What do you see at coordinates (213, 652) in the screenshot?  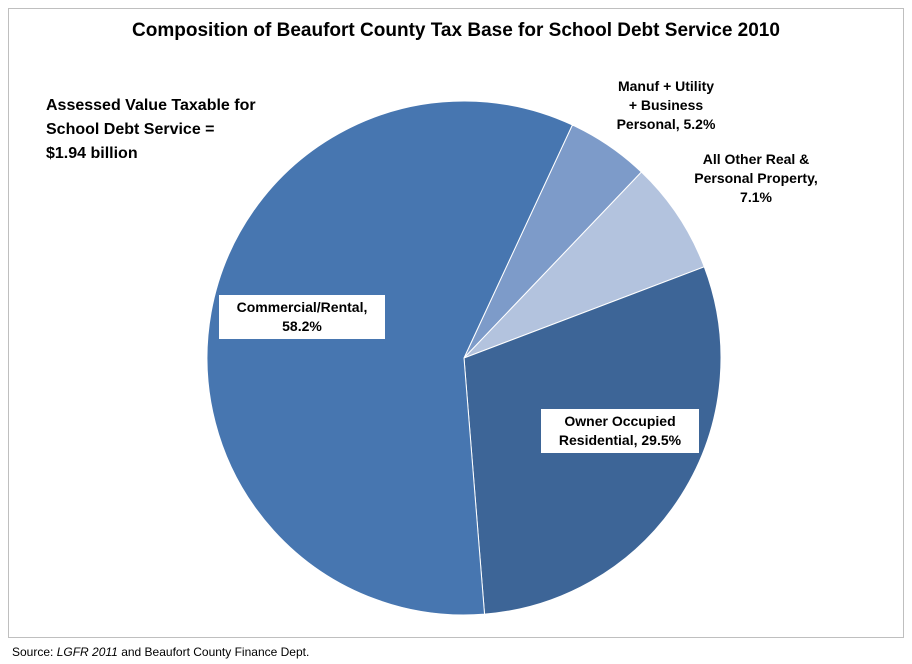 I see `source-suffix: and Beaufort County Finance Dept.` at bounding box center [213, 652].